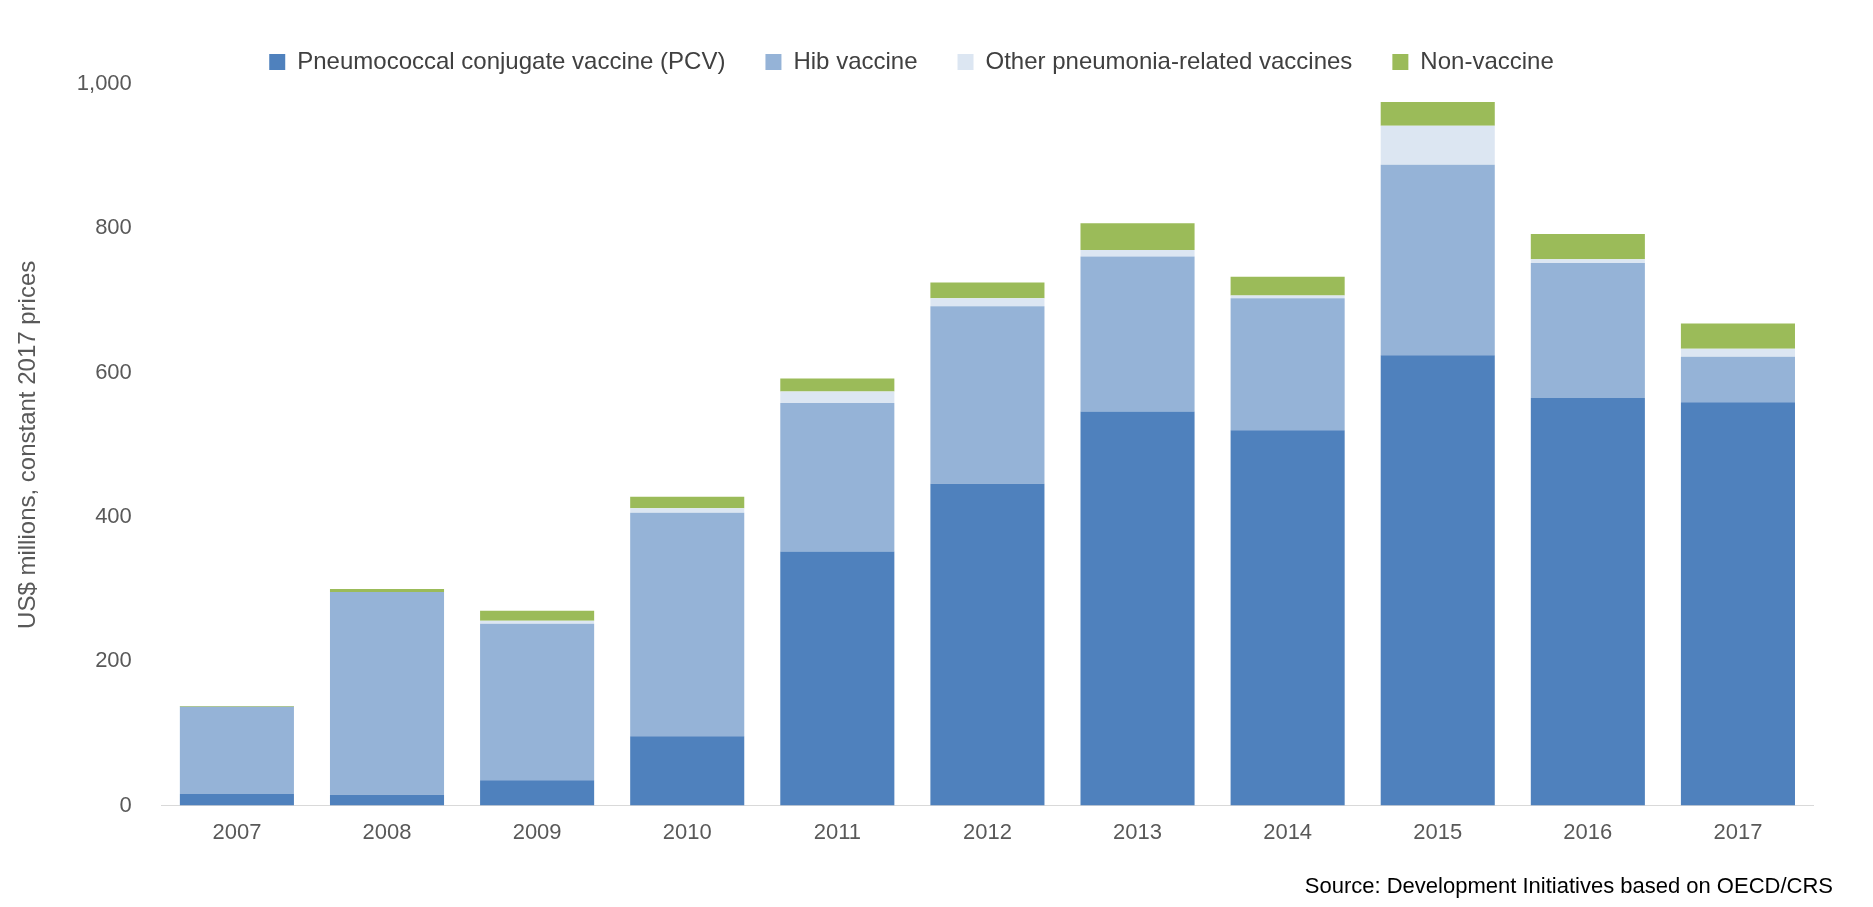 The width and height of the screenshot is (1873, 907). I want to click on y-tick-label: 0, so click(125, 804).